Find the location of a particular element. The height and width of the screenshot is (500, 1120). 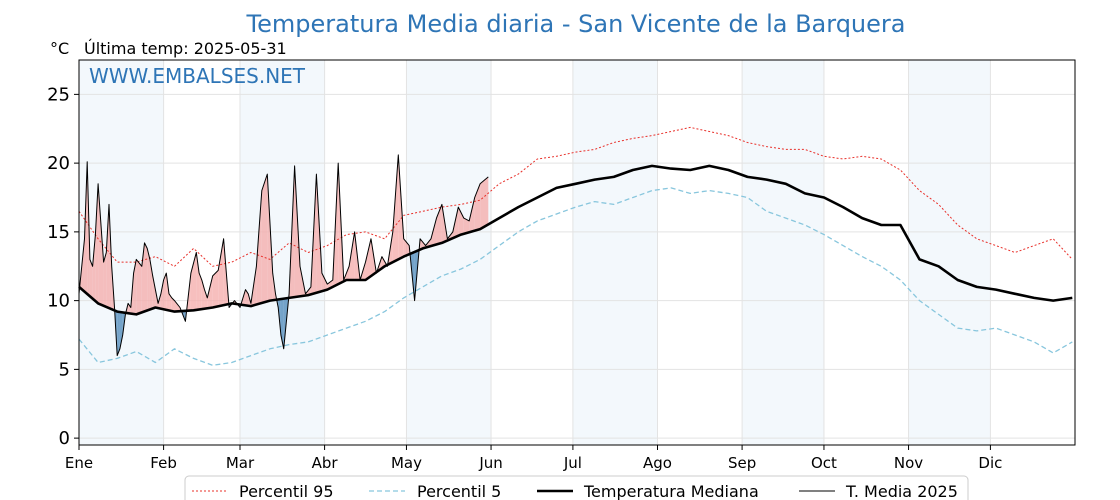

legend-label: Percentil 5 is located at coordinates (459, 491).